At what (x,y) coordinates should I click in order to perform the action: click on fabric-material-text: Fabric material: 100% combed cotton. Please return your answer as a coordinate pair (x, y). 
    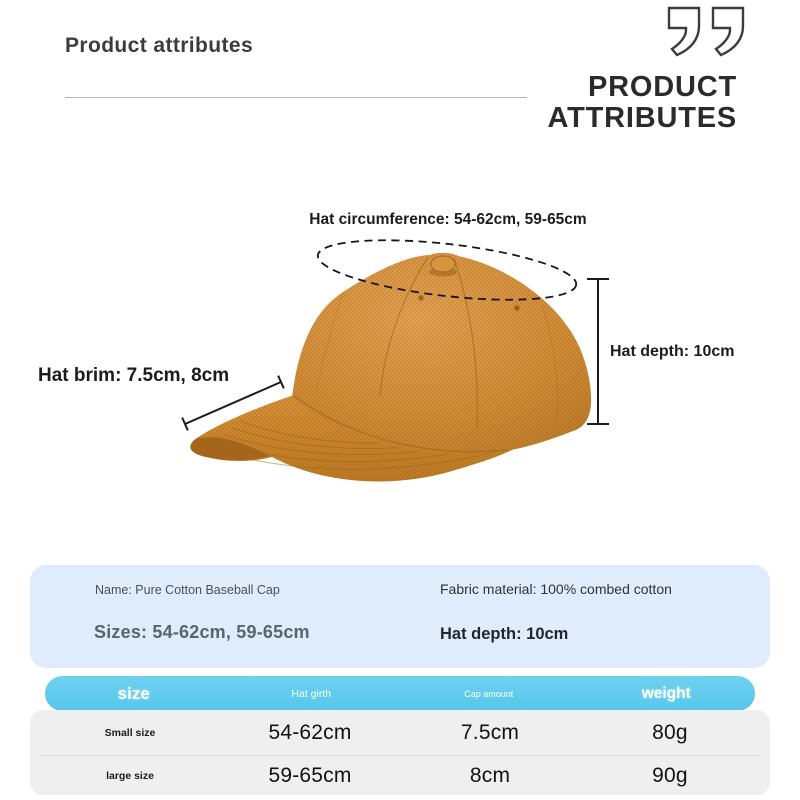
    Looking at the image, I should click on (556, 589).